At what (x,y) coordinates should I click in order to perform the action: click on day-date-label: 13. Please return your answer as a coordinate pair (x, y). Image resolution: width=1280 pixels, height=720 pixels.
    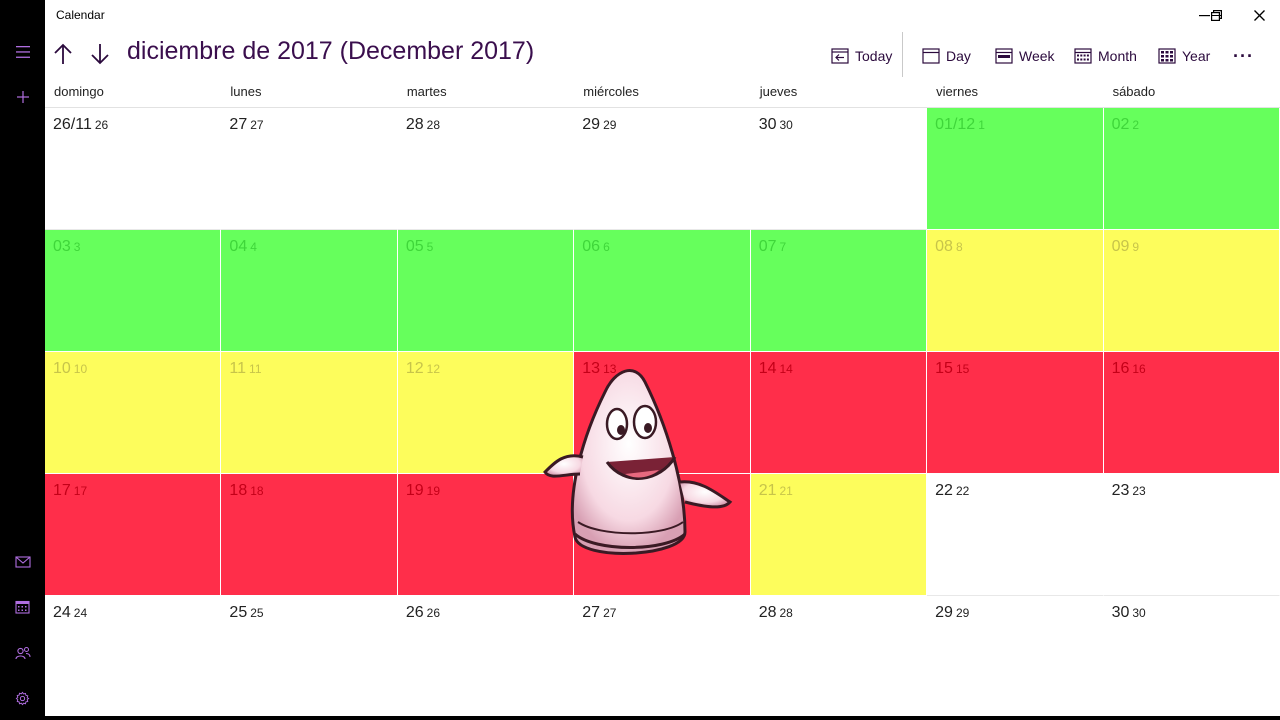
    Looking at the image, I should click on (591, 368).